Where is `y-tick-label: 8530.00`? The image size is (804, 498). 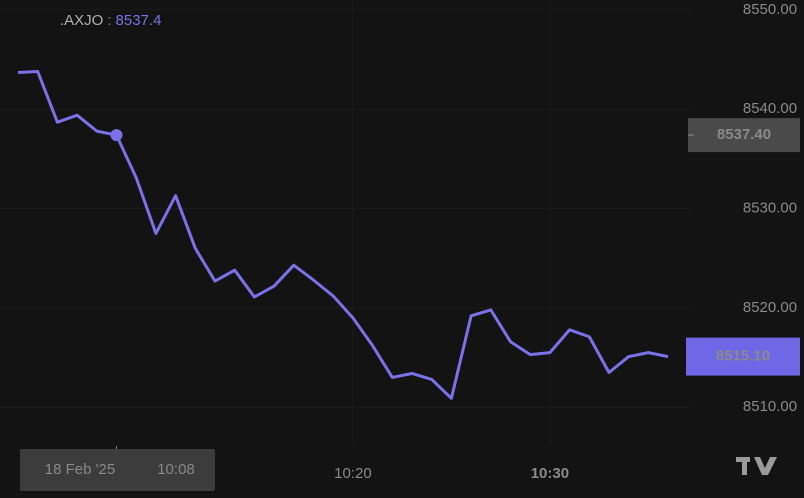
y-tick-label: 8530.00 is located at coordinates (770, 208).